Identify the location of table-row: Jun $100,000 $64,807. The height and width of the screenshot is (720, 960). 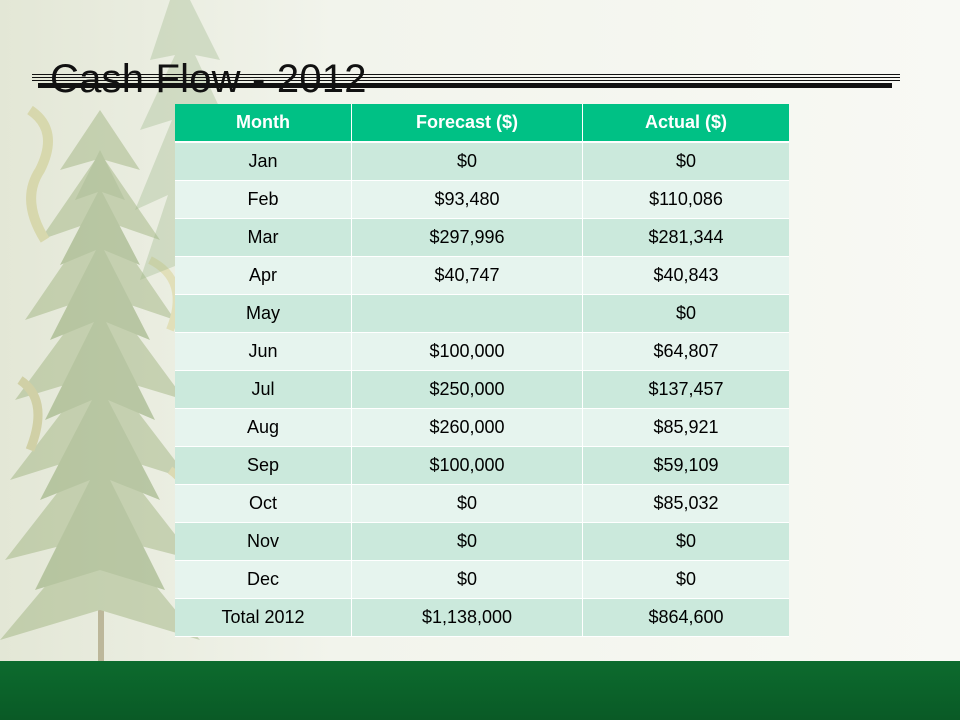
(482, 352).